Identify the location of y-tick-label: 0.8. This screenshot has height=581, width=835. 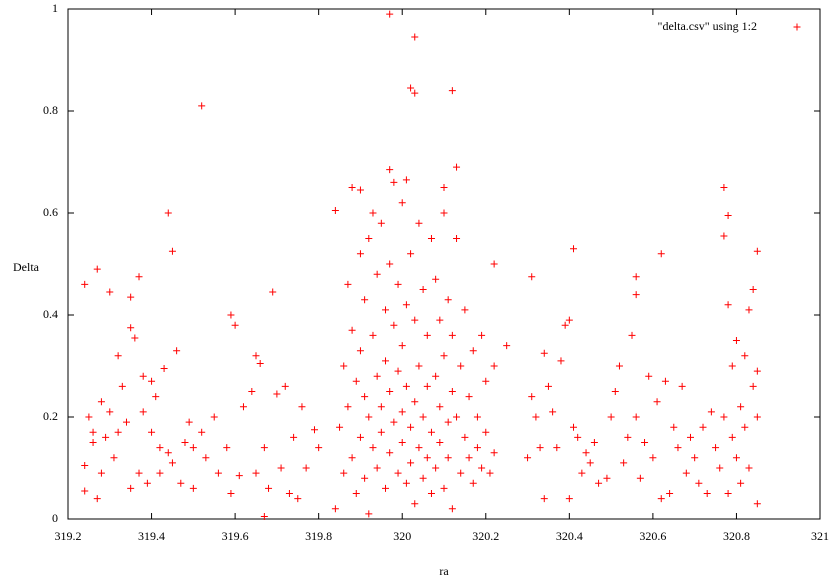
(50, 110).